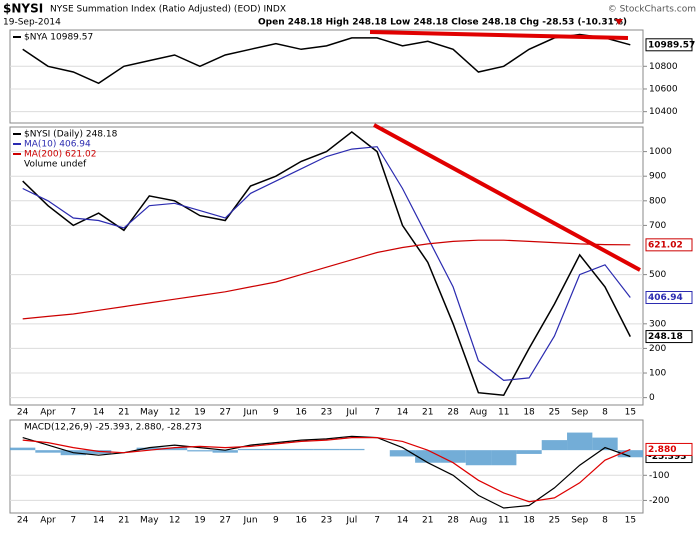 Image resolution: width=700 pixels, height=534 pixels. I want to click on badge-label: 2.880, so click(662, 450).